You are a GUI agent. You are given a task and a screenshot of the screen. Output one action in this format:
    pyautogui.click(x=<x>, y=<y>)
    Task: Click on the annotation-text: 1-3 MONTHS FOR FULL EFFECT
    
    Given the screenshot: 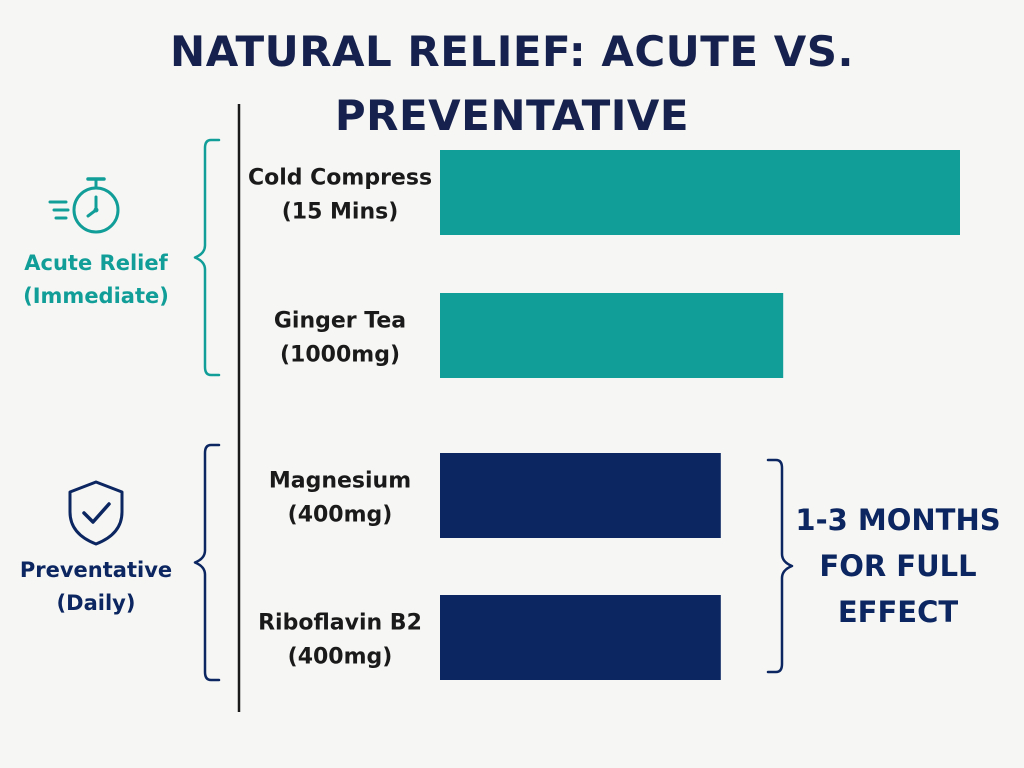 What is the action you would take?
    pyautogui.click(x=897, y=566)
    